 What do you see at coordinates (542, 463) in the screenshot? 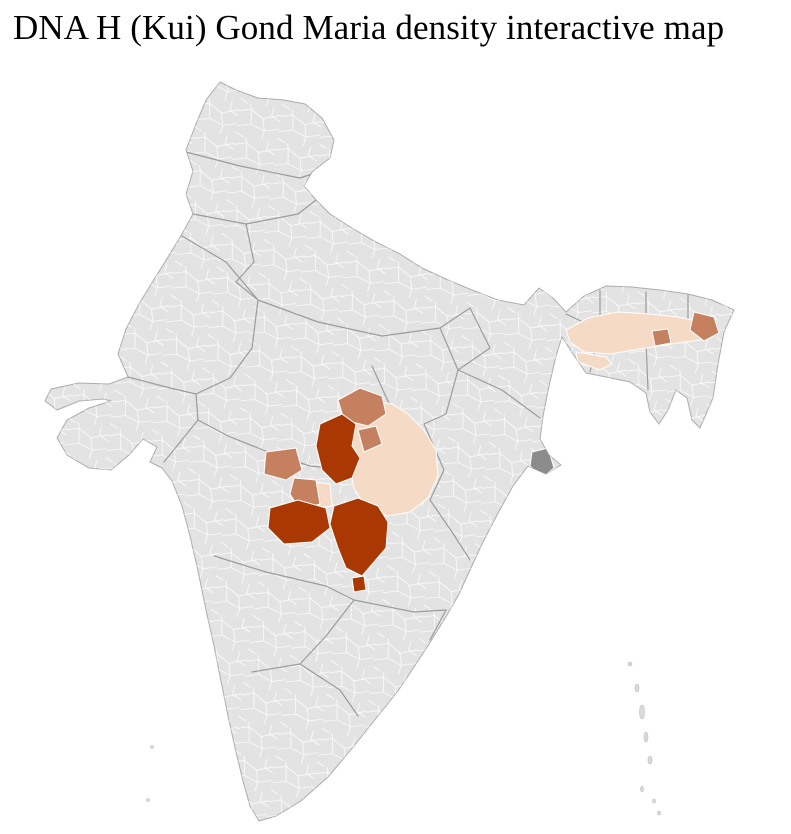
I see `urban-gray-district` at bounding box center [542, 463].